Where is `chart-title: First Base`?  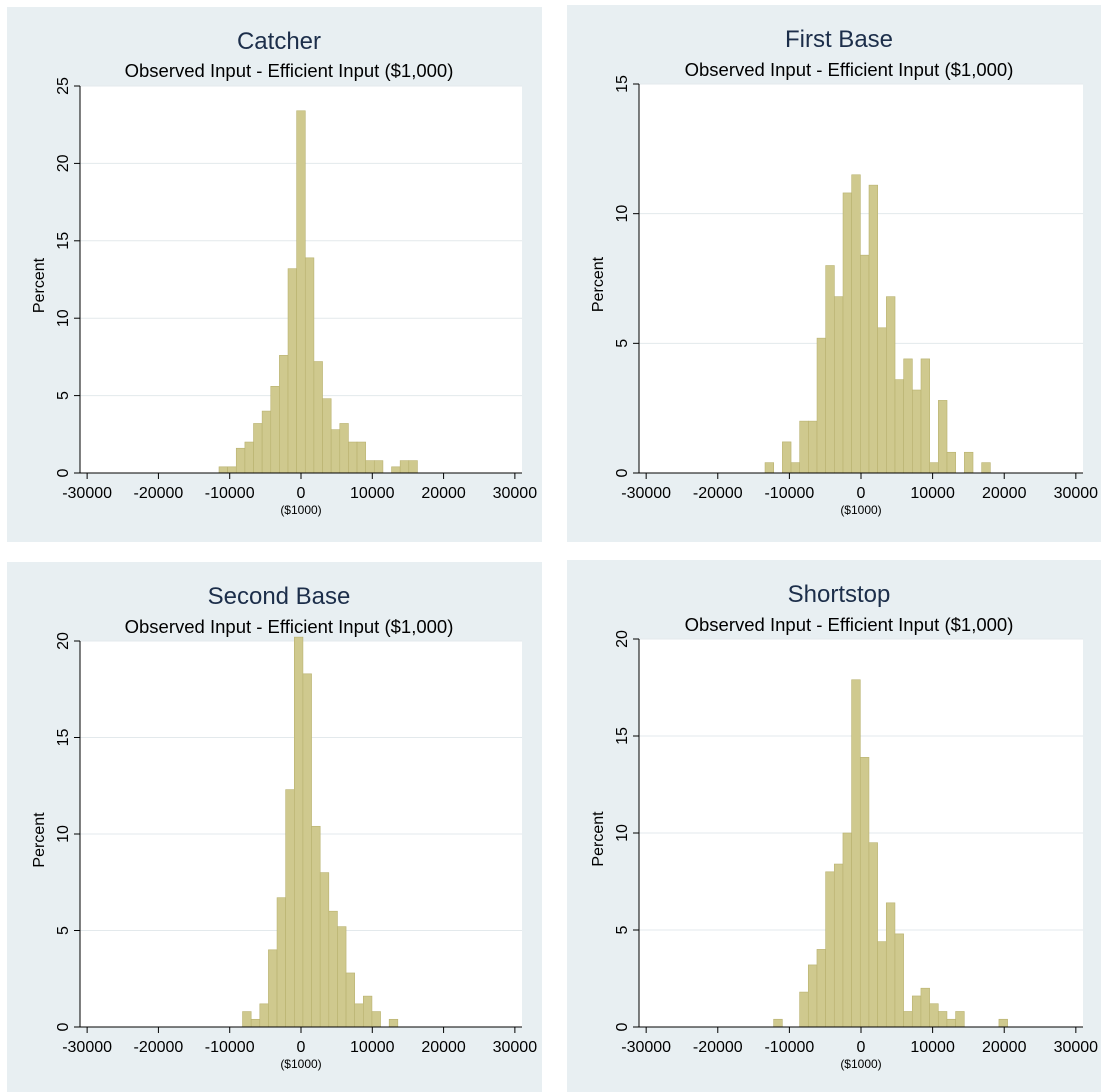
chart-title: First Base is located at coordinates (839, 39).